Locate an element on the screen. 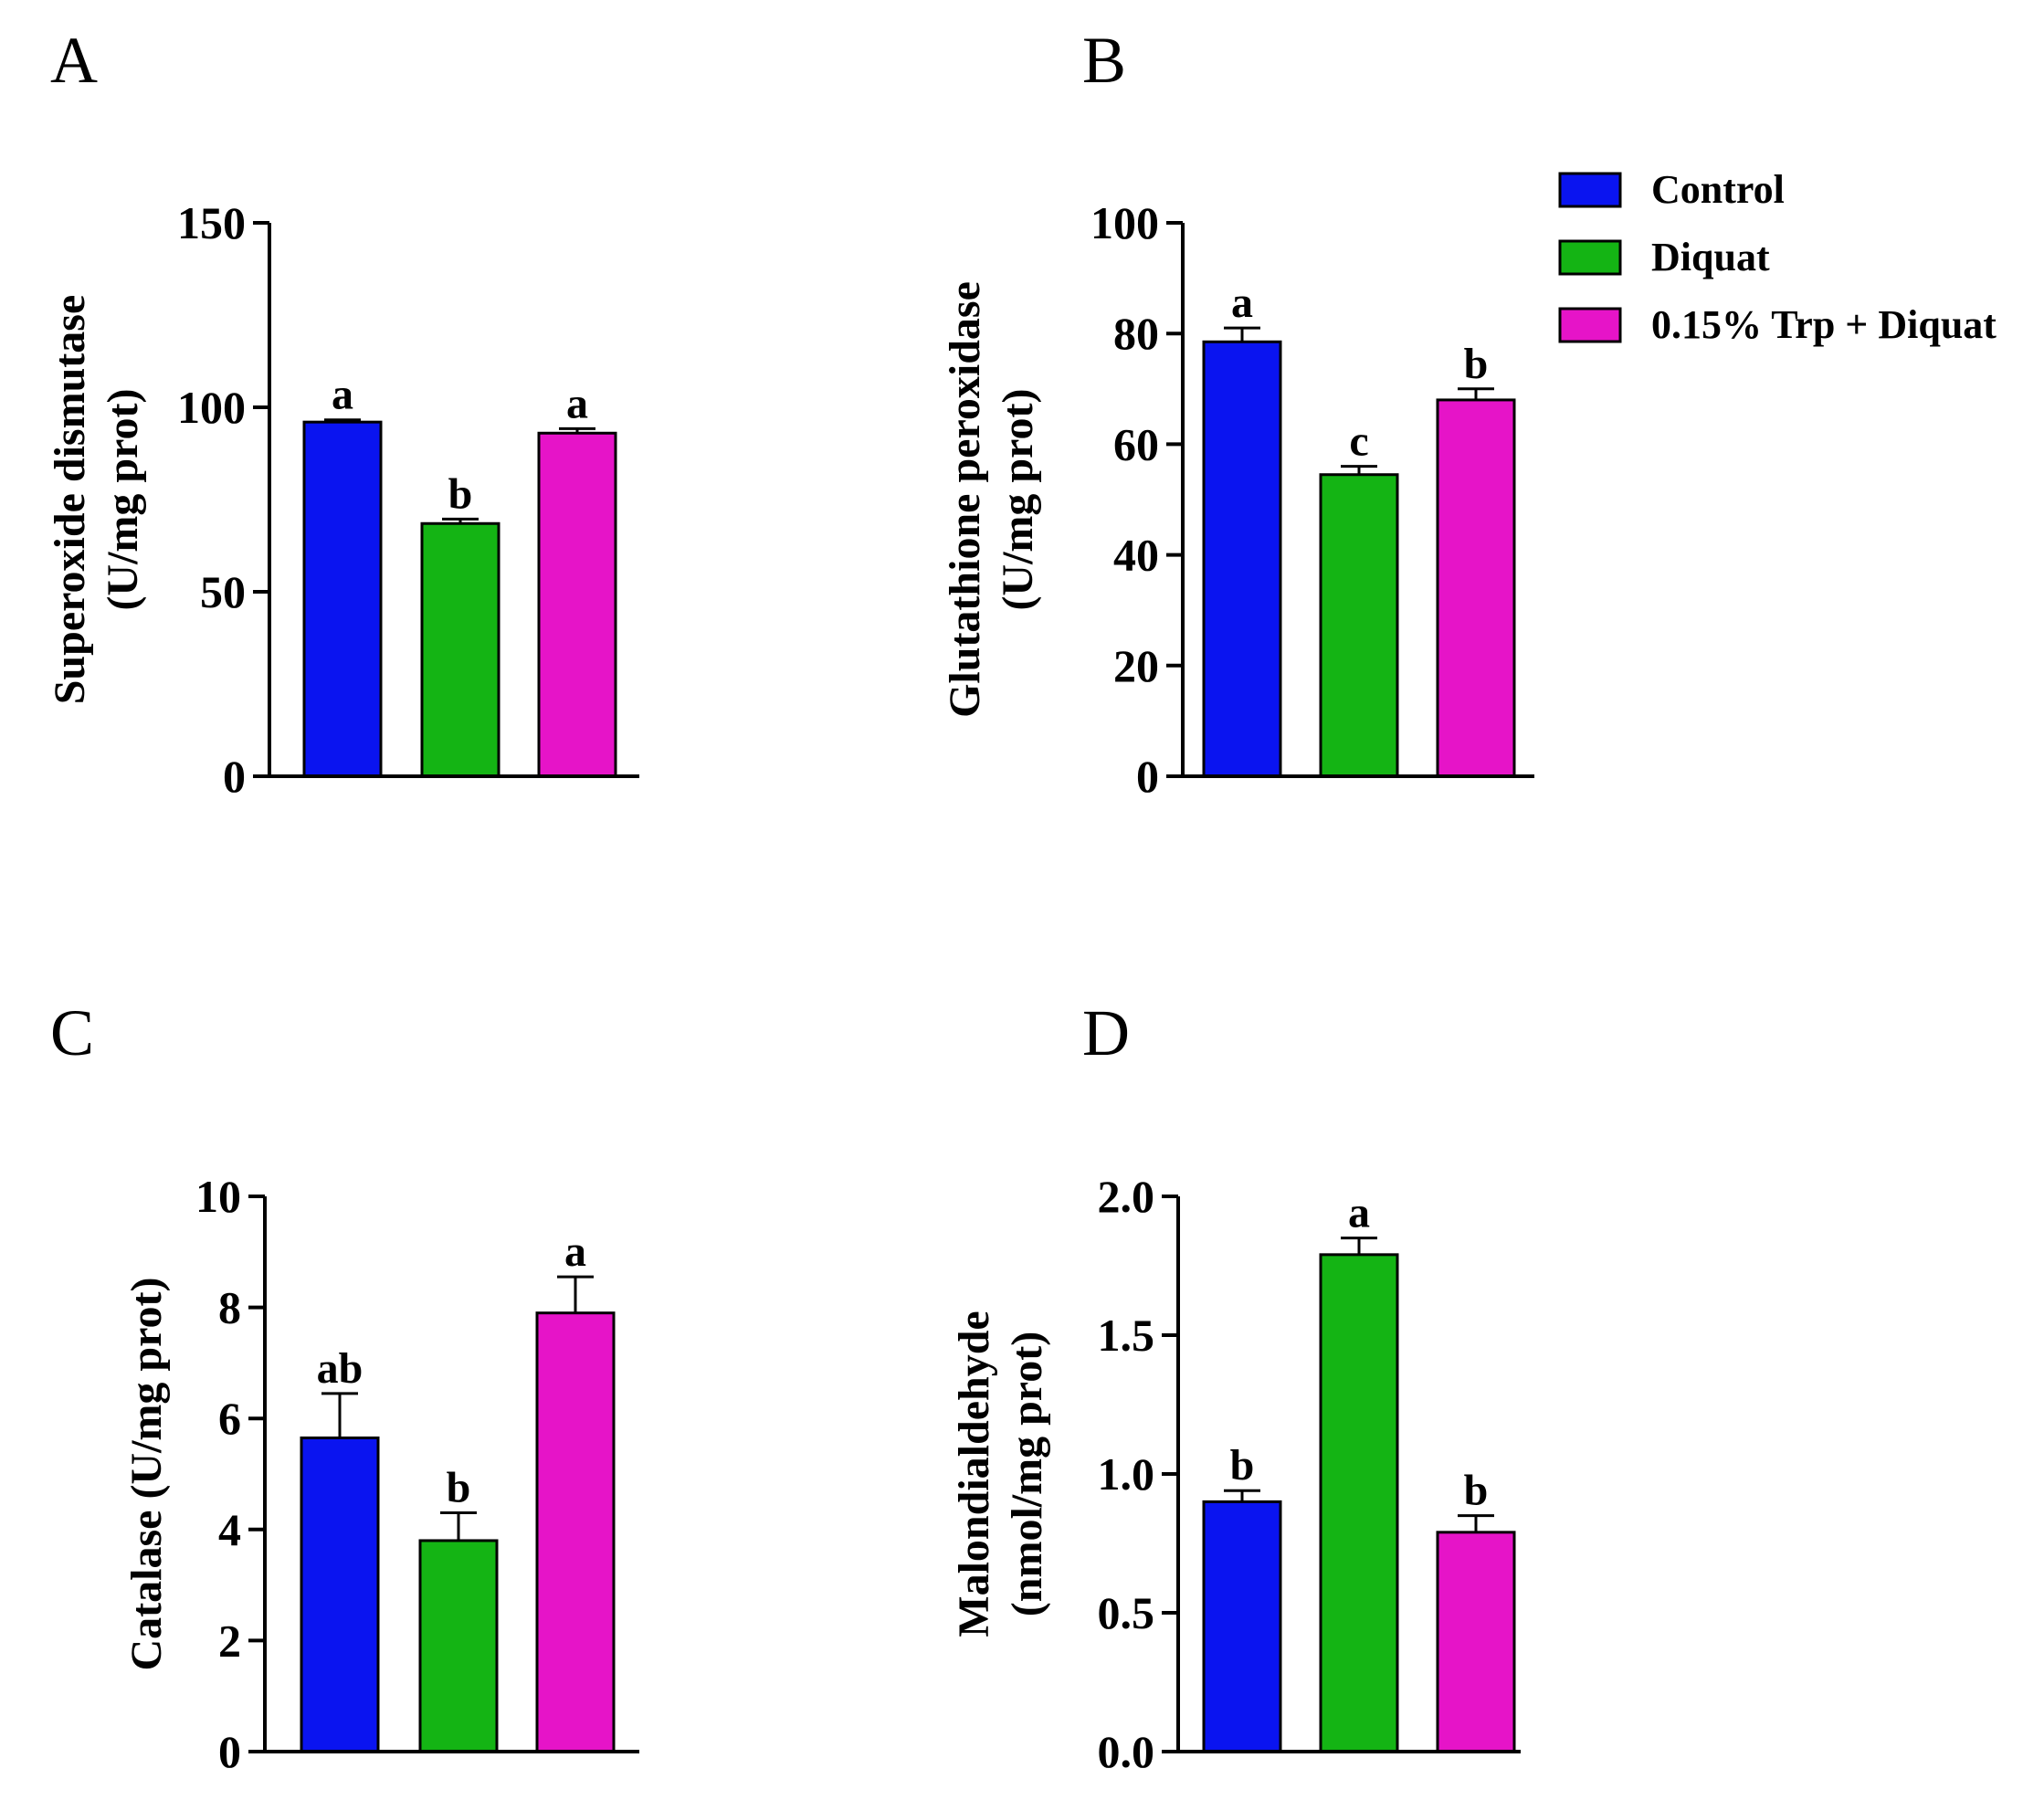 Image resolution: width=2044 pixels, height=1800 pixels. y-axis-title: Catalase (U/mg prot) is located at coordinates (146, 1473).